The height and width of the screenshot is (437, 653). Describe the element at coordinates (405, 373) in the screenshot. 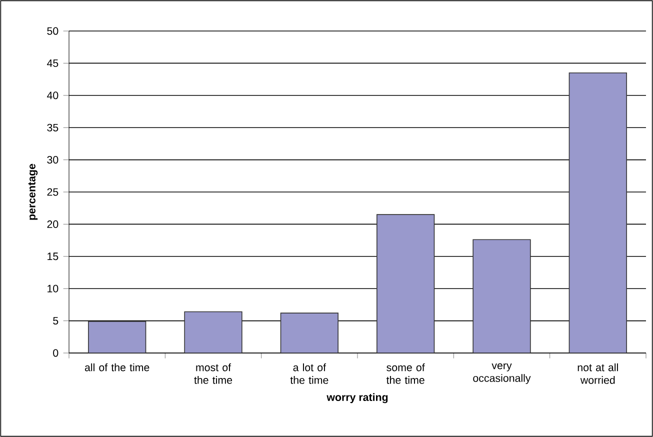

I see `x-tick-label: some of the time` at that location.